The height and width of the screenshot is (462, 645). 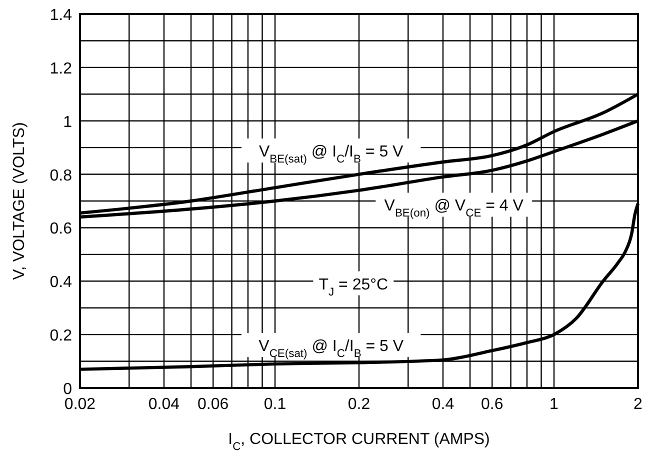 What do you see at coordinates (67, 122) in the screenshot?
I see `y-tick-label: 1` at bounding box center [67, 122].